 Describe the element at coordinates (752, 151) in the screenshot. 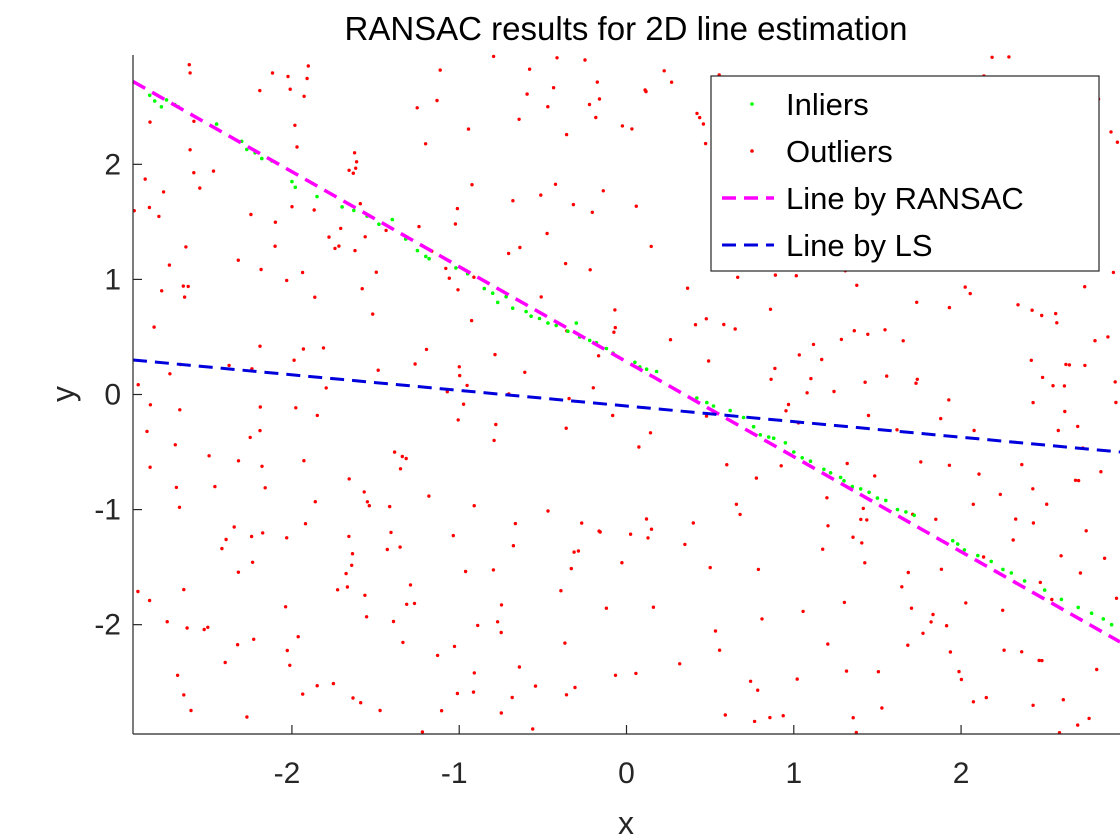

I see `legend-marker-outliers` at that location.